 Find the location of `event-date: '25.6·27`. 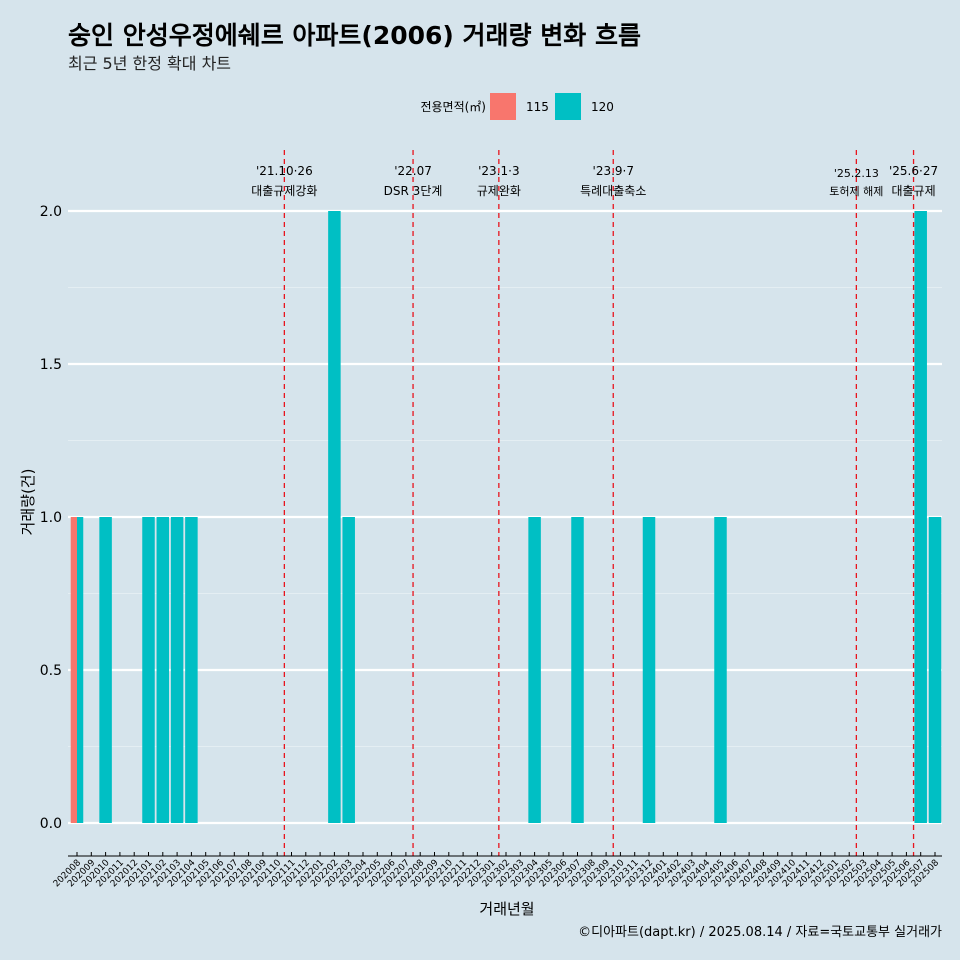

event-date: '25.6·27 is located at coordinates (913, 171).